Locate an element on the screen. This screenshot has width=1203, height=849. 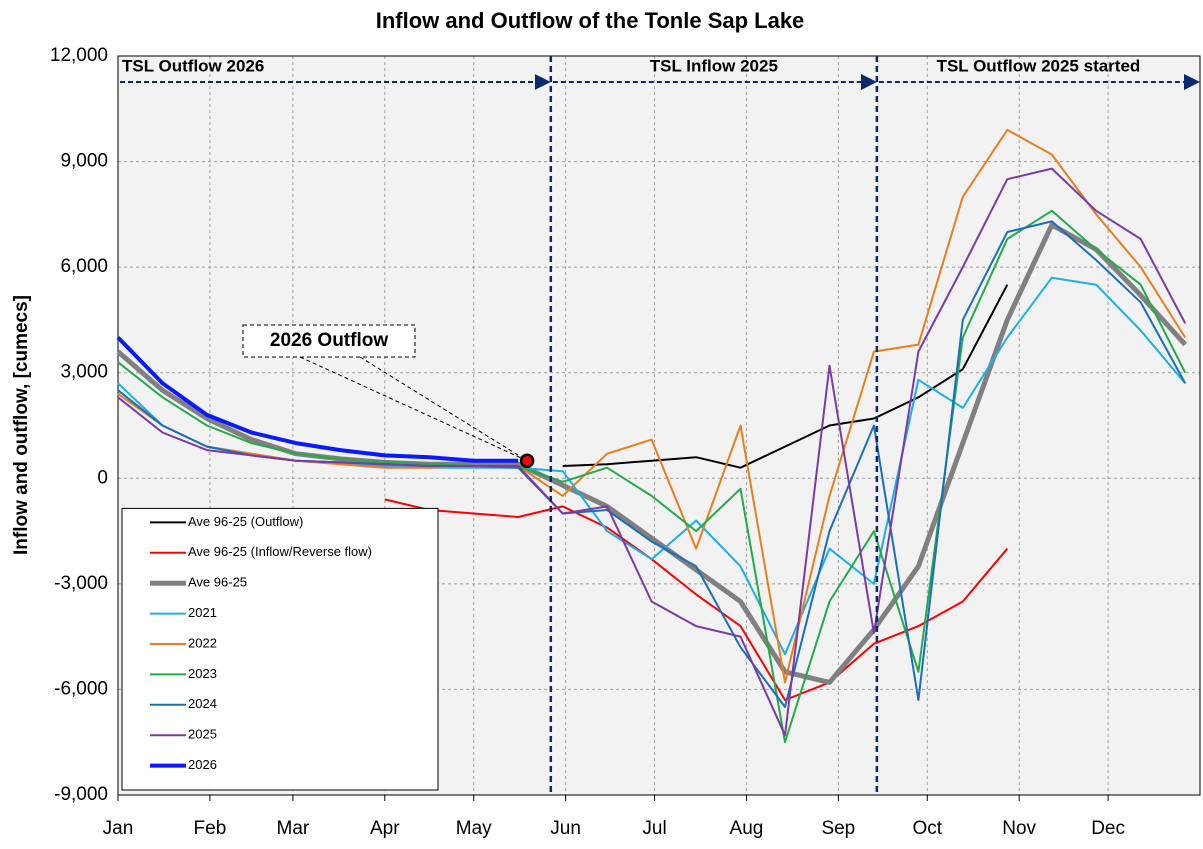
y-tick-label: -9,000 is located at coordinates (81, 794).